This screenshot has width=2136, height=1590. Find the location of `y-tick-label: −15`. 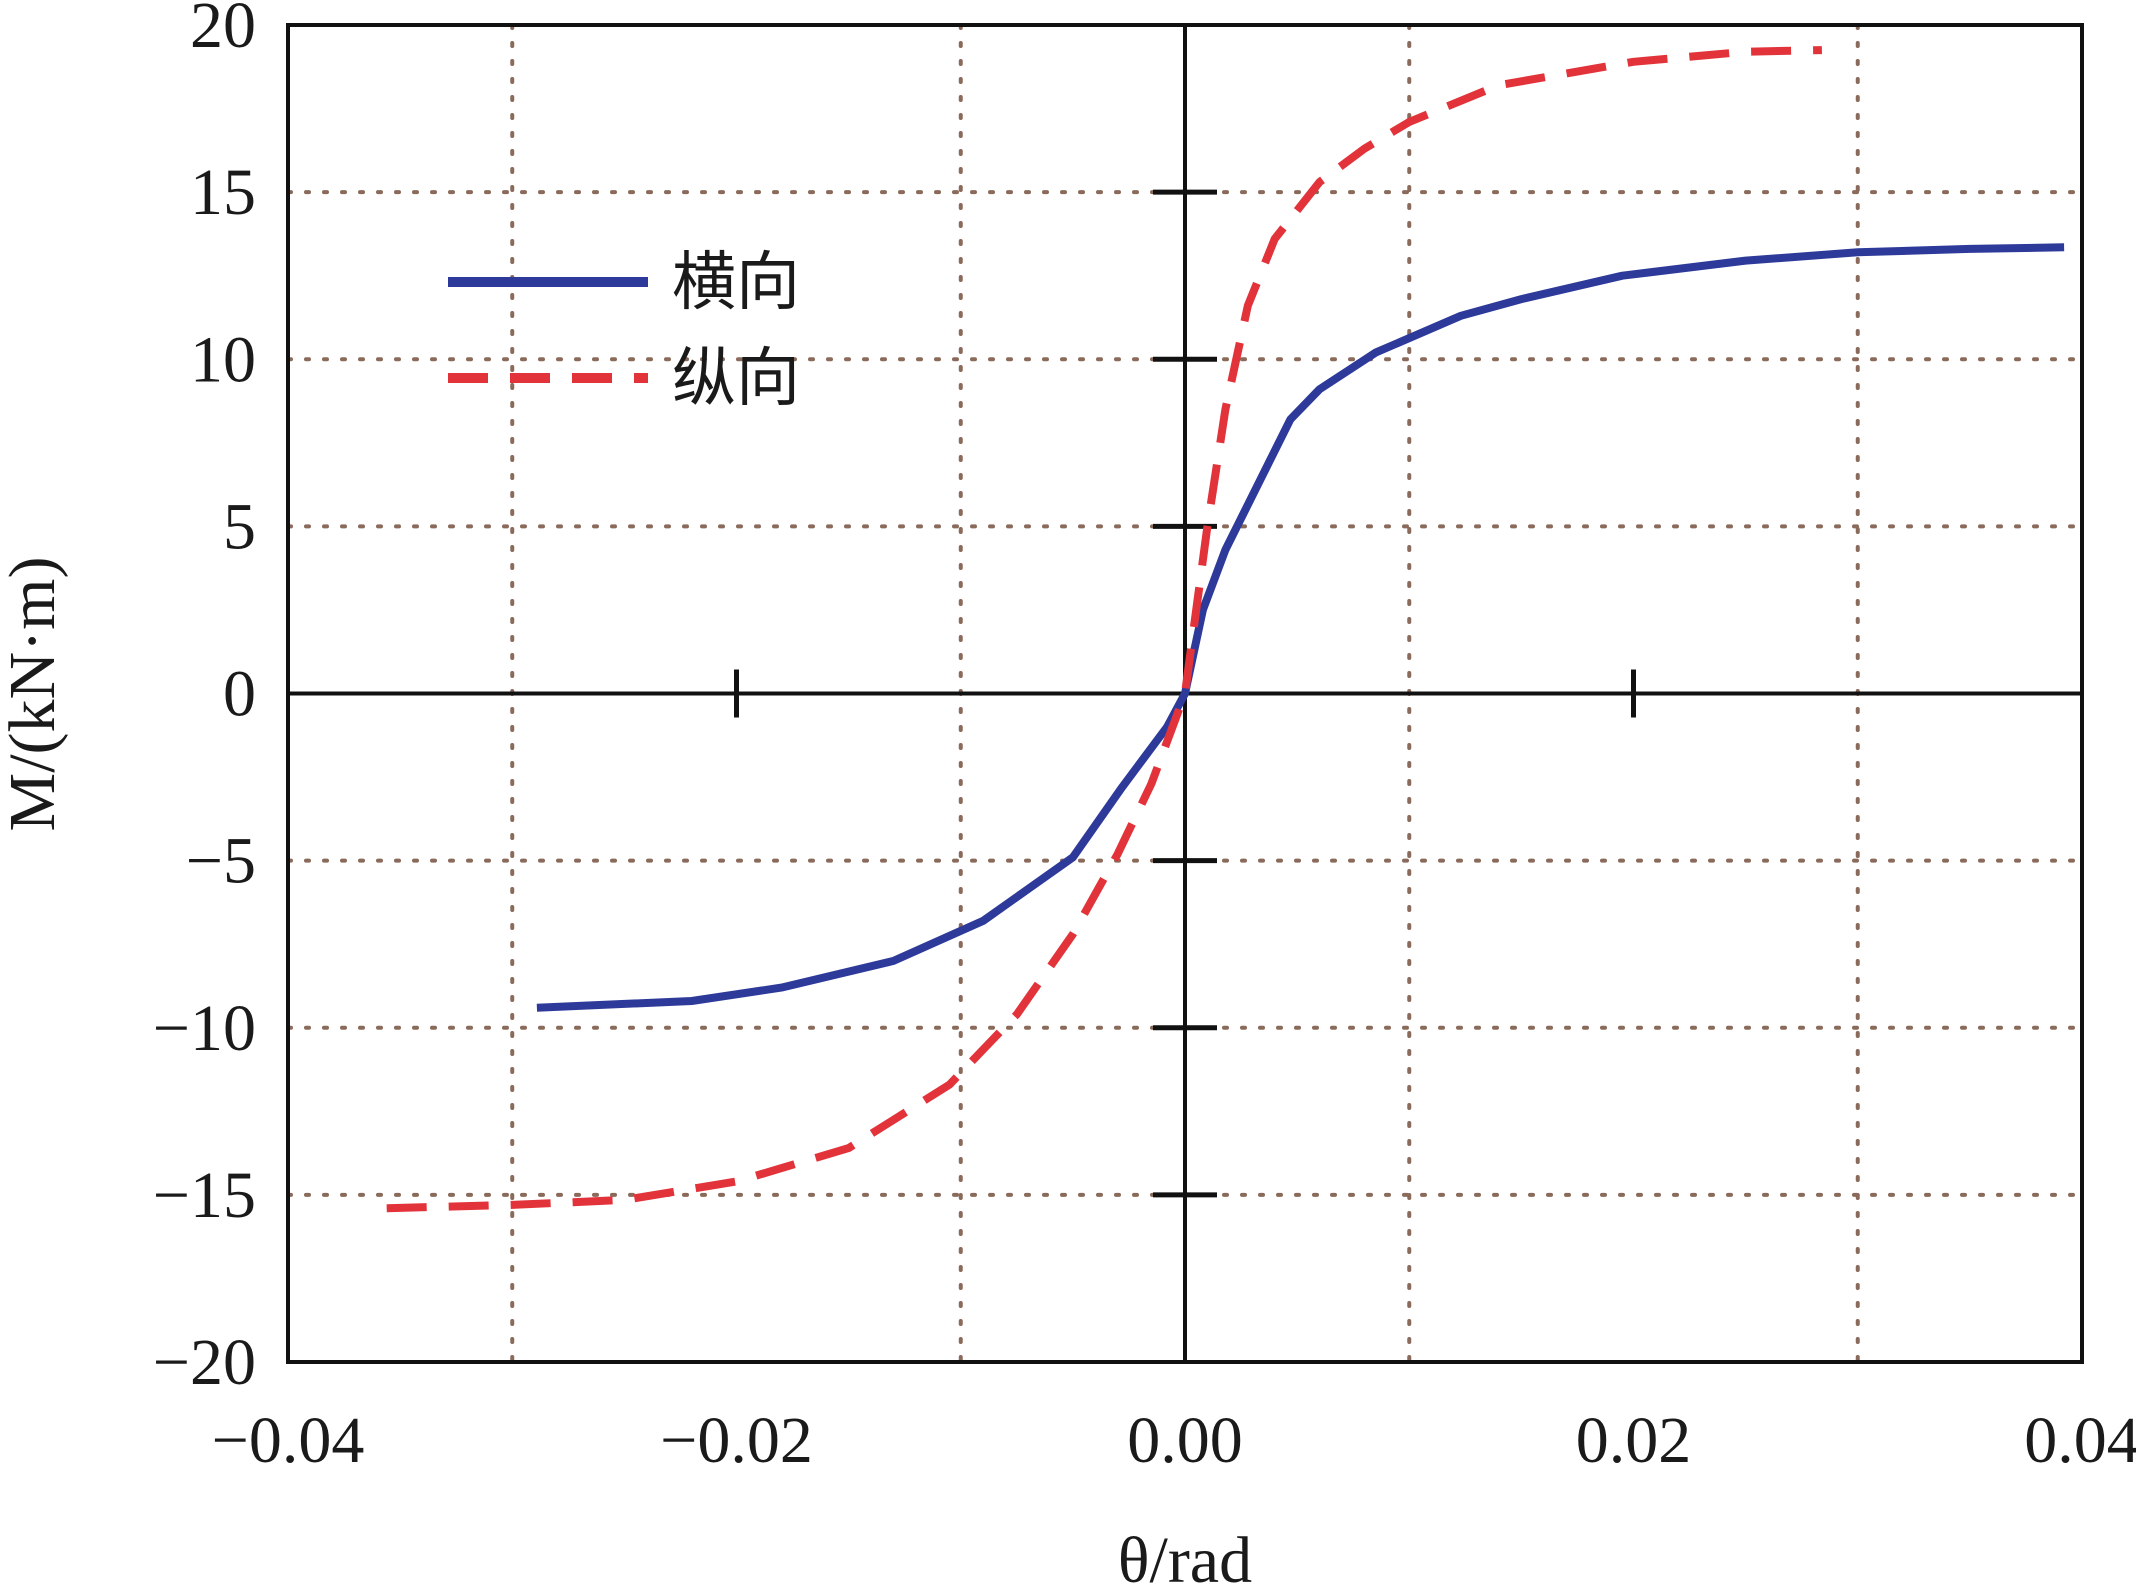

y-tick-label: −15 is located at coordinates (204, 1195).